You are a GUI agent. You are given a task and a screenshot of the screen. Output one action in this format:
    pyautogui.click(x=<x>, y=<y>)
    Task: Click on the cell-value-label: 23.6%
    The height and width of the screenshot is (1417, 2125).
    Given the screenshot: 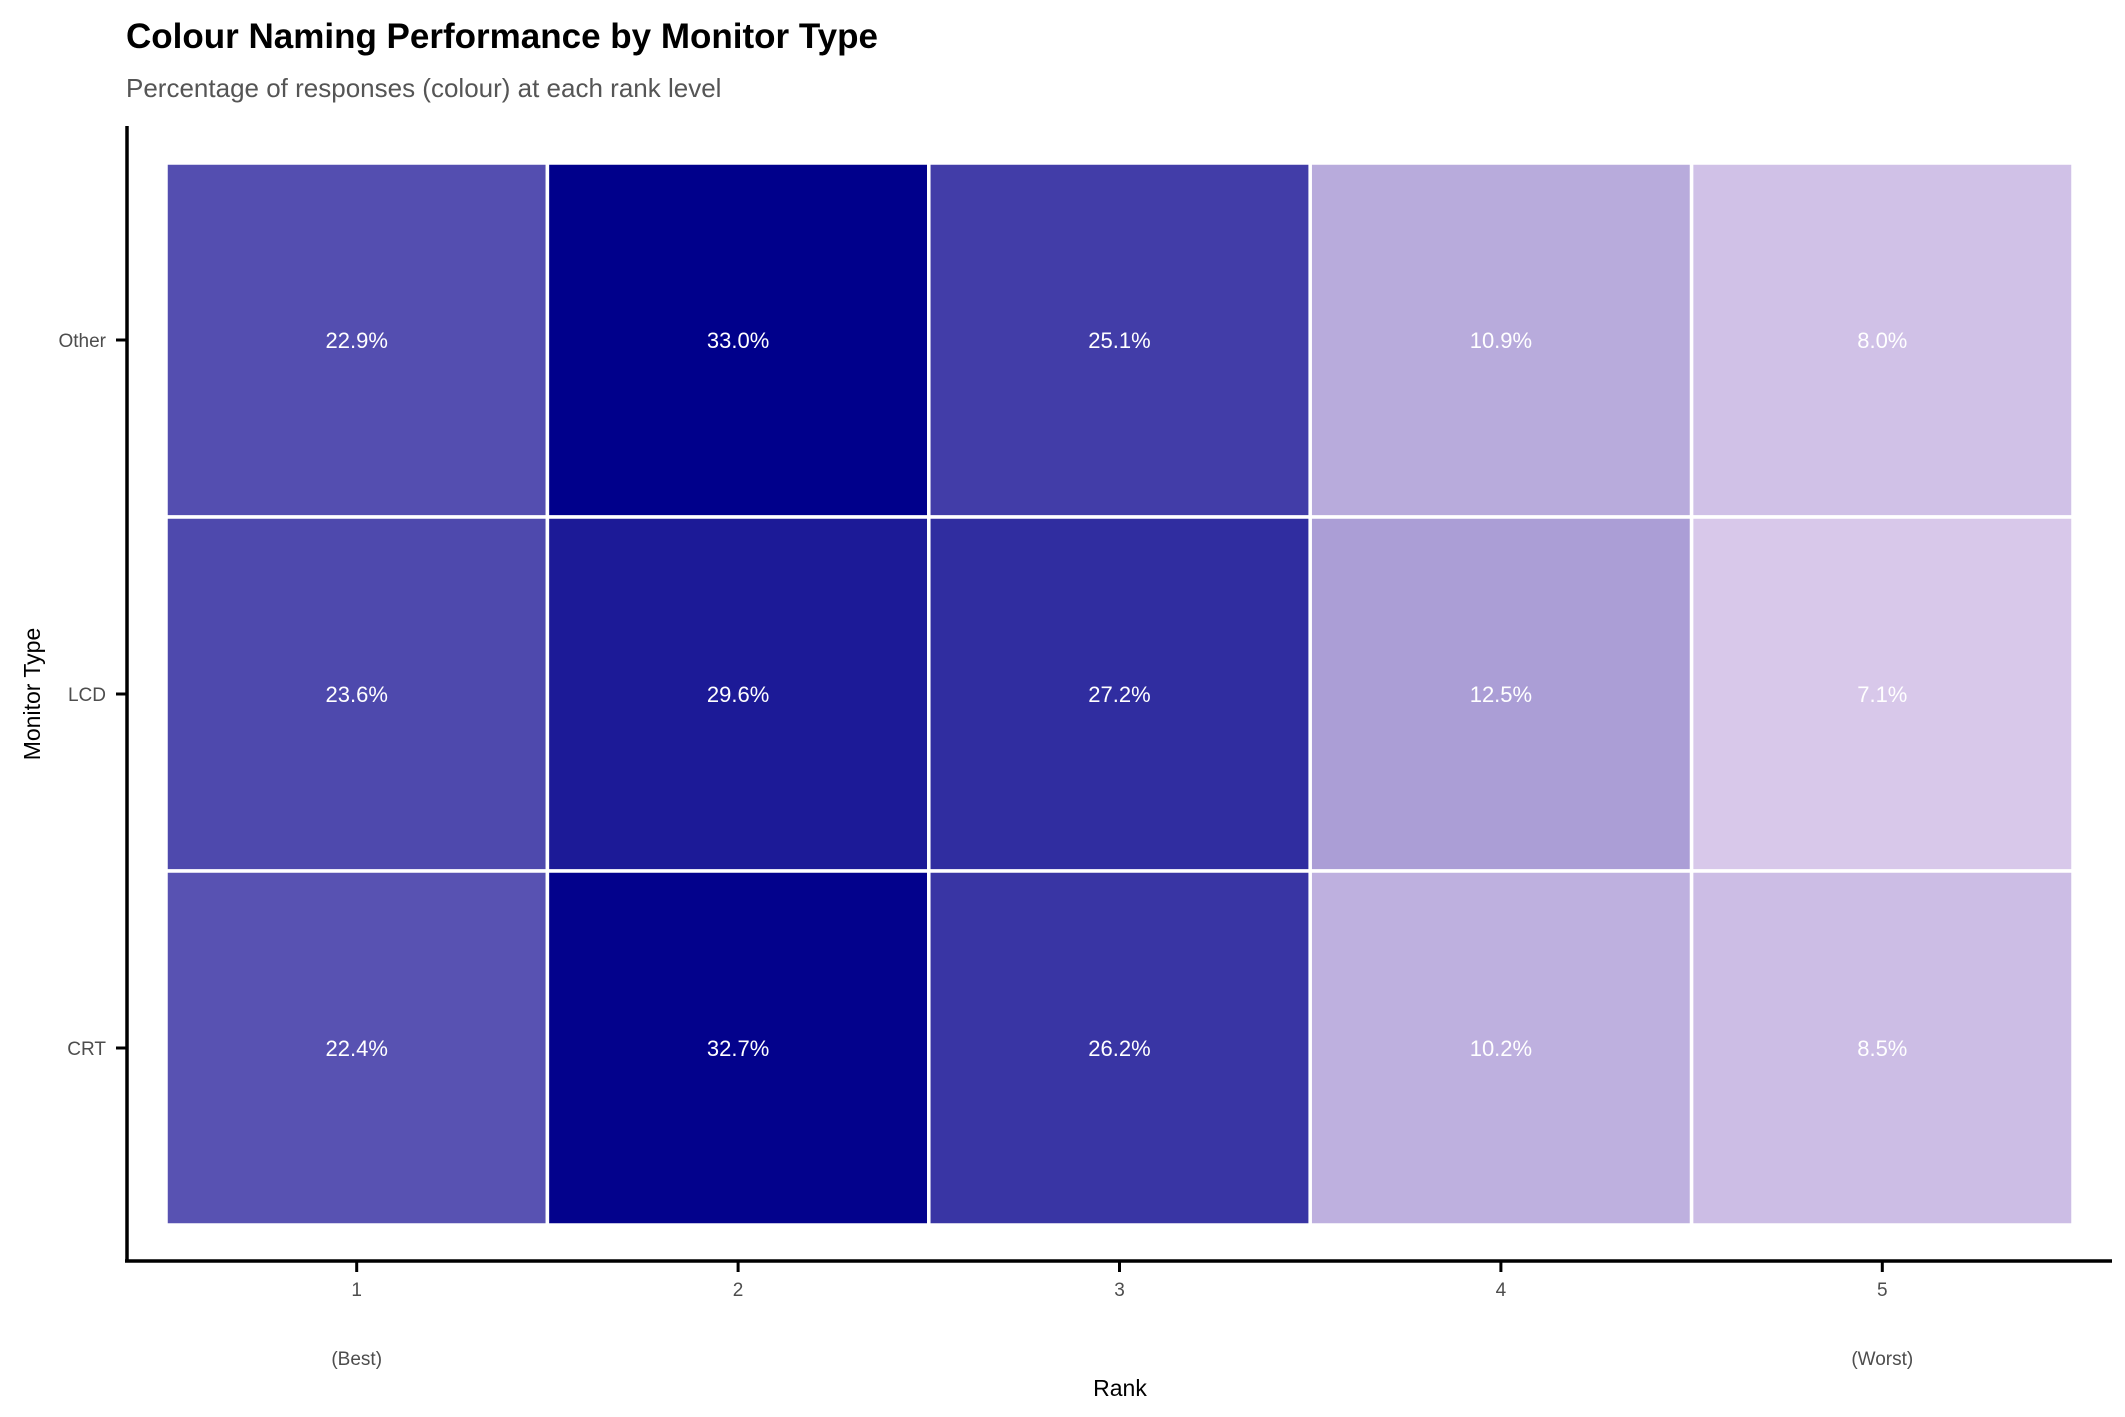 What is the action you would take?
    pyautogui.click(x=357, y=694)
    